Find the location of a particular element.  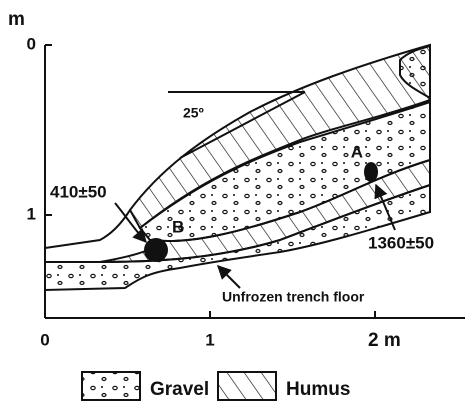

sample-label: B is located at coordinates (178, 226).